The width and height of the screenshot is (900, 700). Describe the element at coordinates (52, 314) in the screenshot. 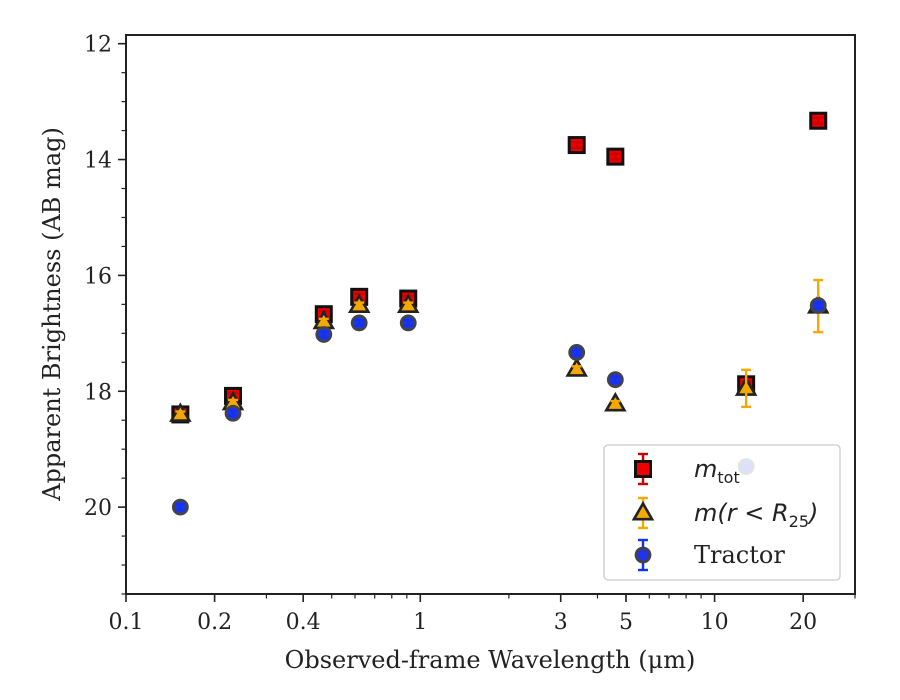

I see `y-axis-label: Apparent Brightness (AB mag)` at that location.